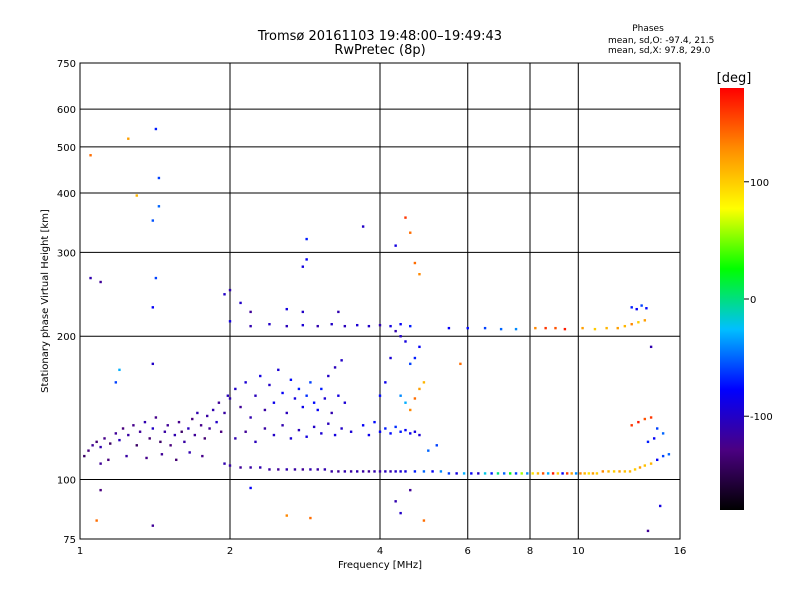 This screenshot has width=800, height=600. Describe the element at coordinates (659, 51) in the screenshot. I see `stats-x: mean, sd,X: 97.8, 29.0` at that location.